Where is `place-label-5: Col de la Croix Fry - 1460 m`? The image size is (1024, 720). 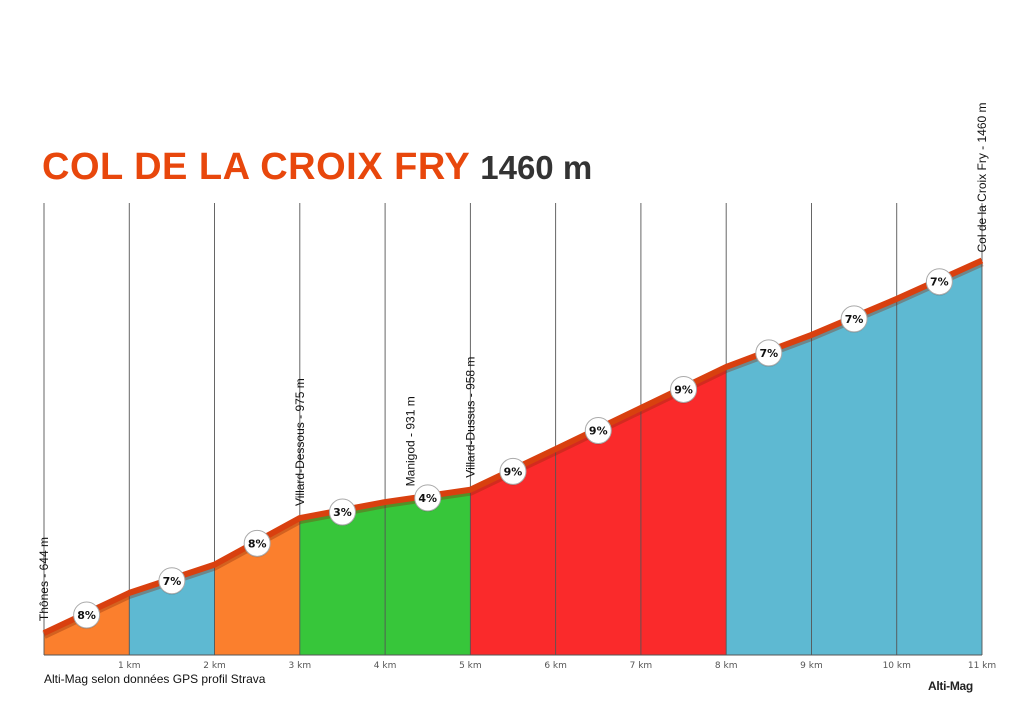 place-label-5: Col de la Croix Fry - 1460 m is located at coordinates (982, 177).